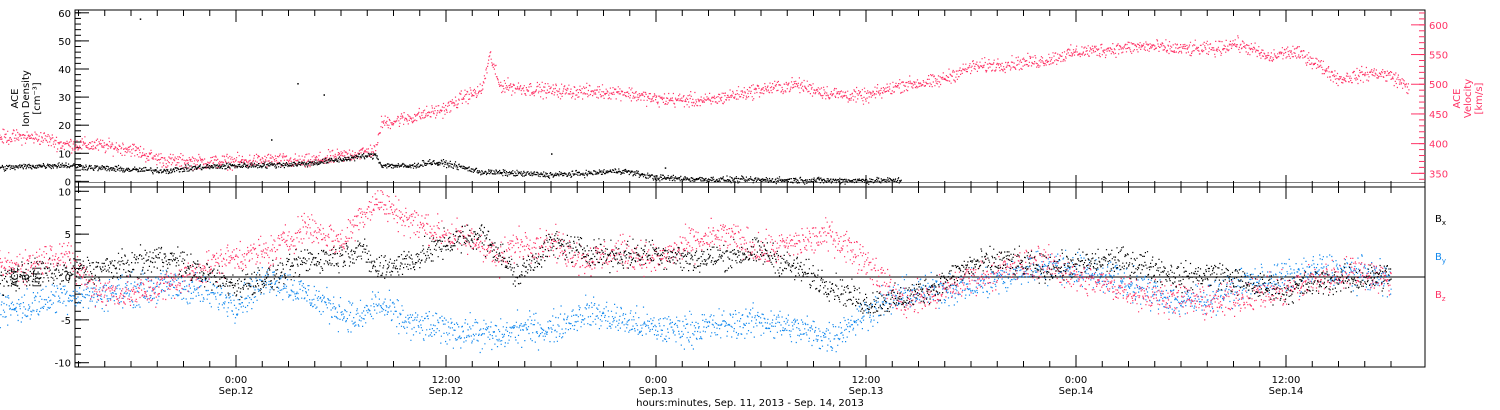 The height and width of the screenshot is (410, 1500). I want to click on b-tick-label: 10, so click(64, 192).